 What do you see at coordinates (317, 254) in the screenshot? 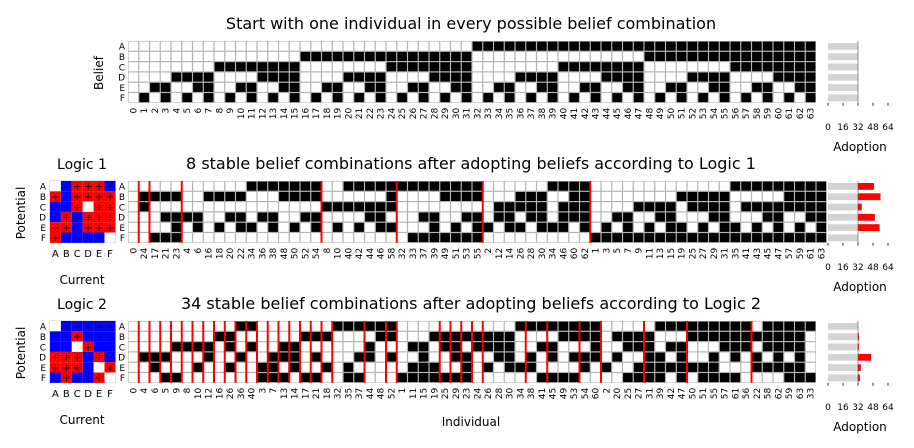
I see `x-tick-label: 54` at bounding box center [317, 254].